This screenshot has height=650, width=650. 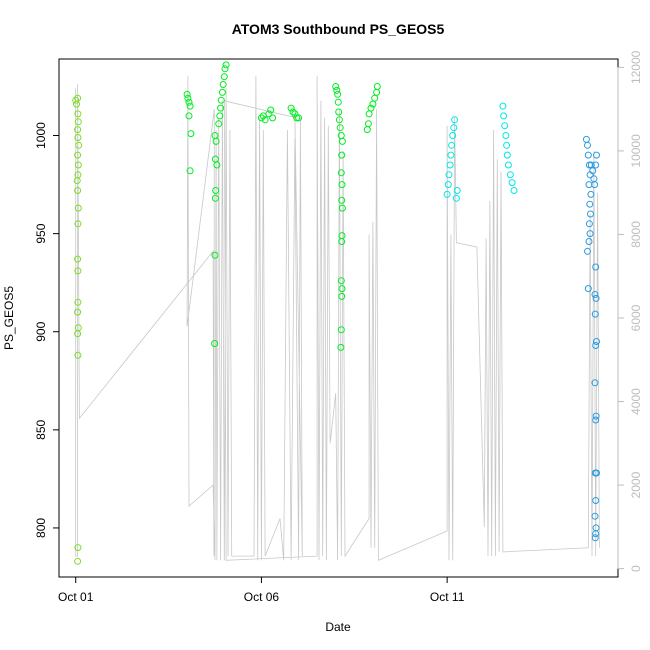 What do you see at coordinates (636, 234) in the screenshot?
I see `y2-tick-label: 8000` at bounding box center [636, 234].